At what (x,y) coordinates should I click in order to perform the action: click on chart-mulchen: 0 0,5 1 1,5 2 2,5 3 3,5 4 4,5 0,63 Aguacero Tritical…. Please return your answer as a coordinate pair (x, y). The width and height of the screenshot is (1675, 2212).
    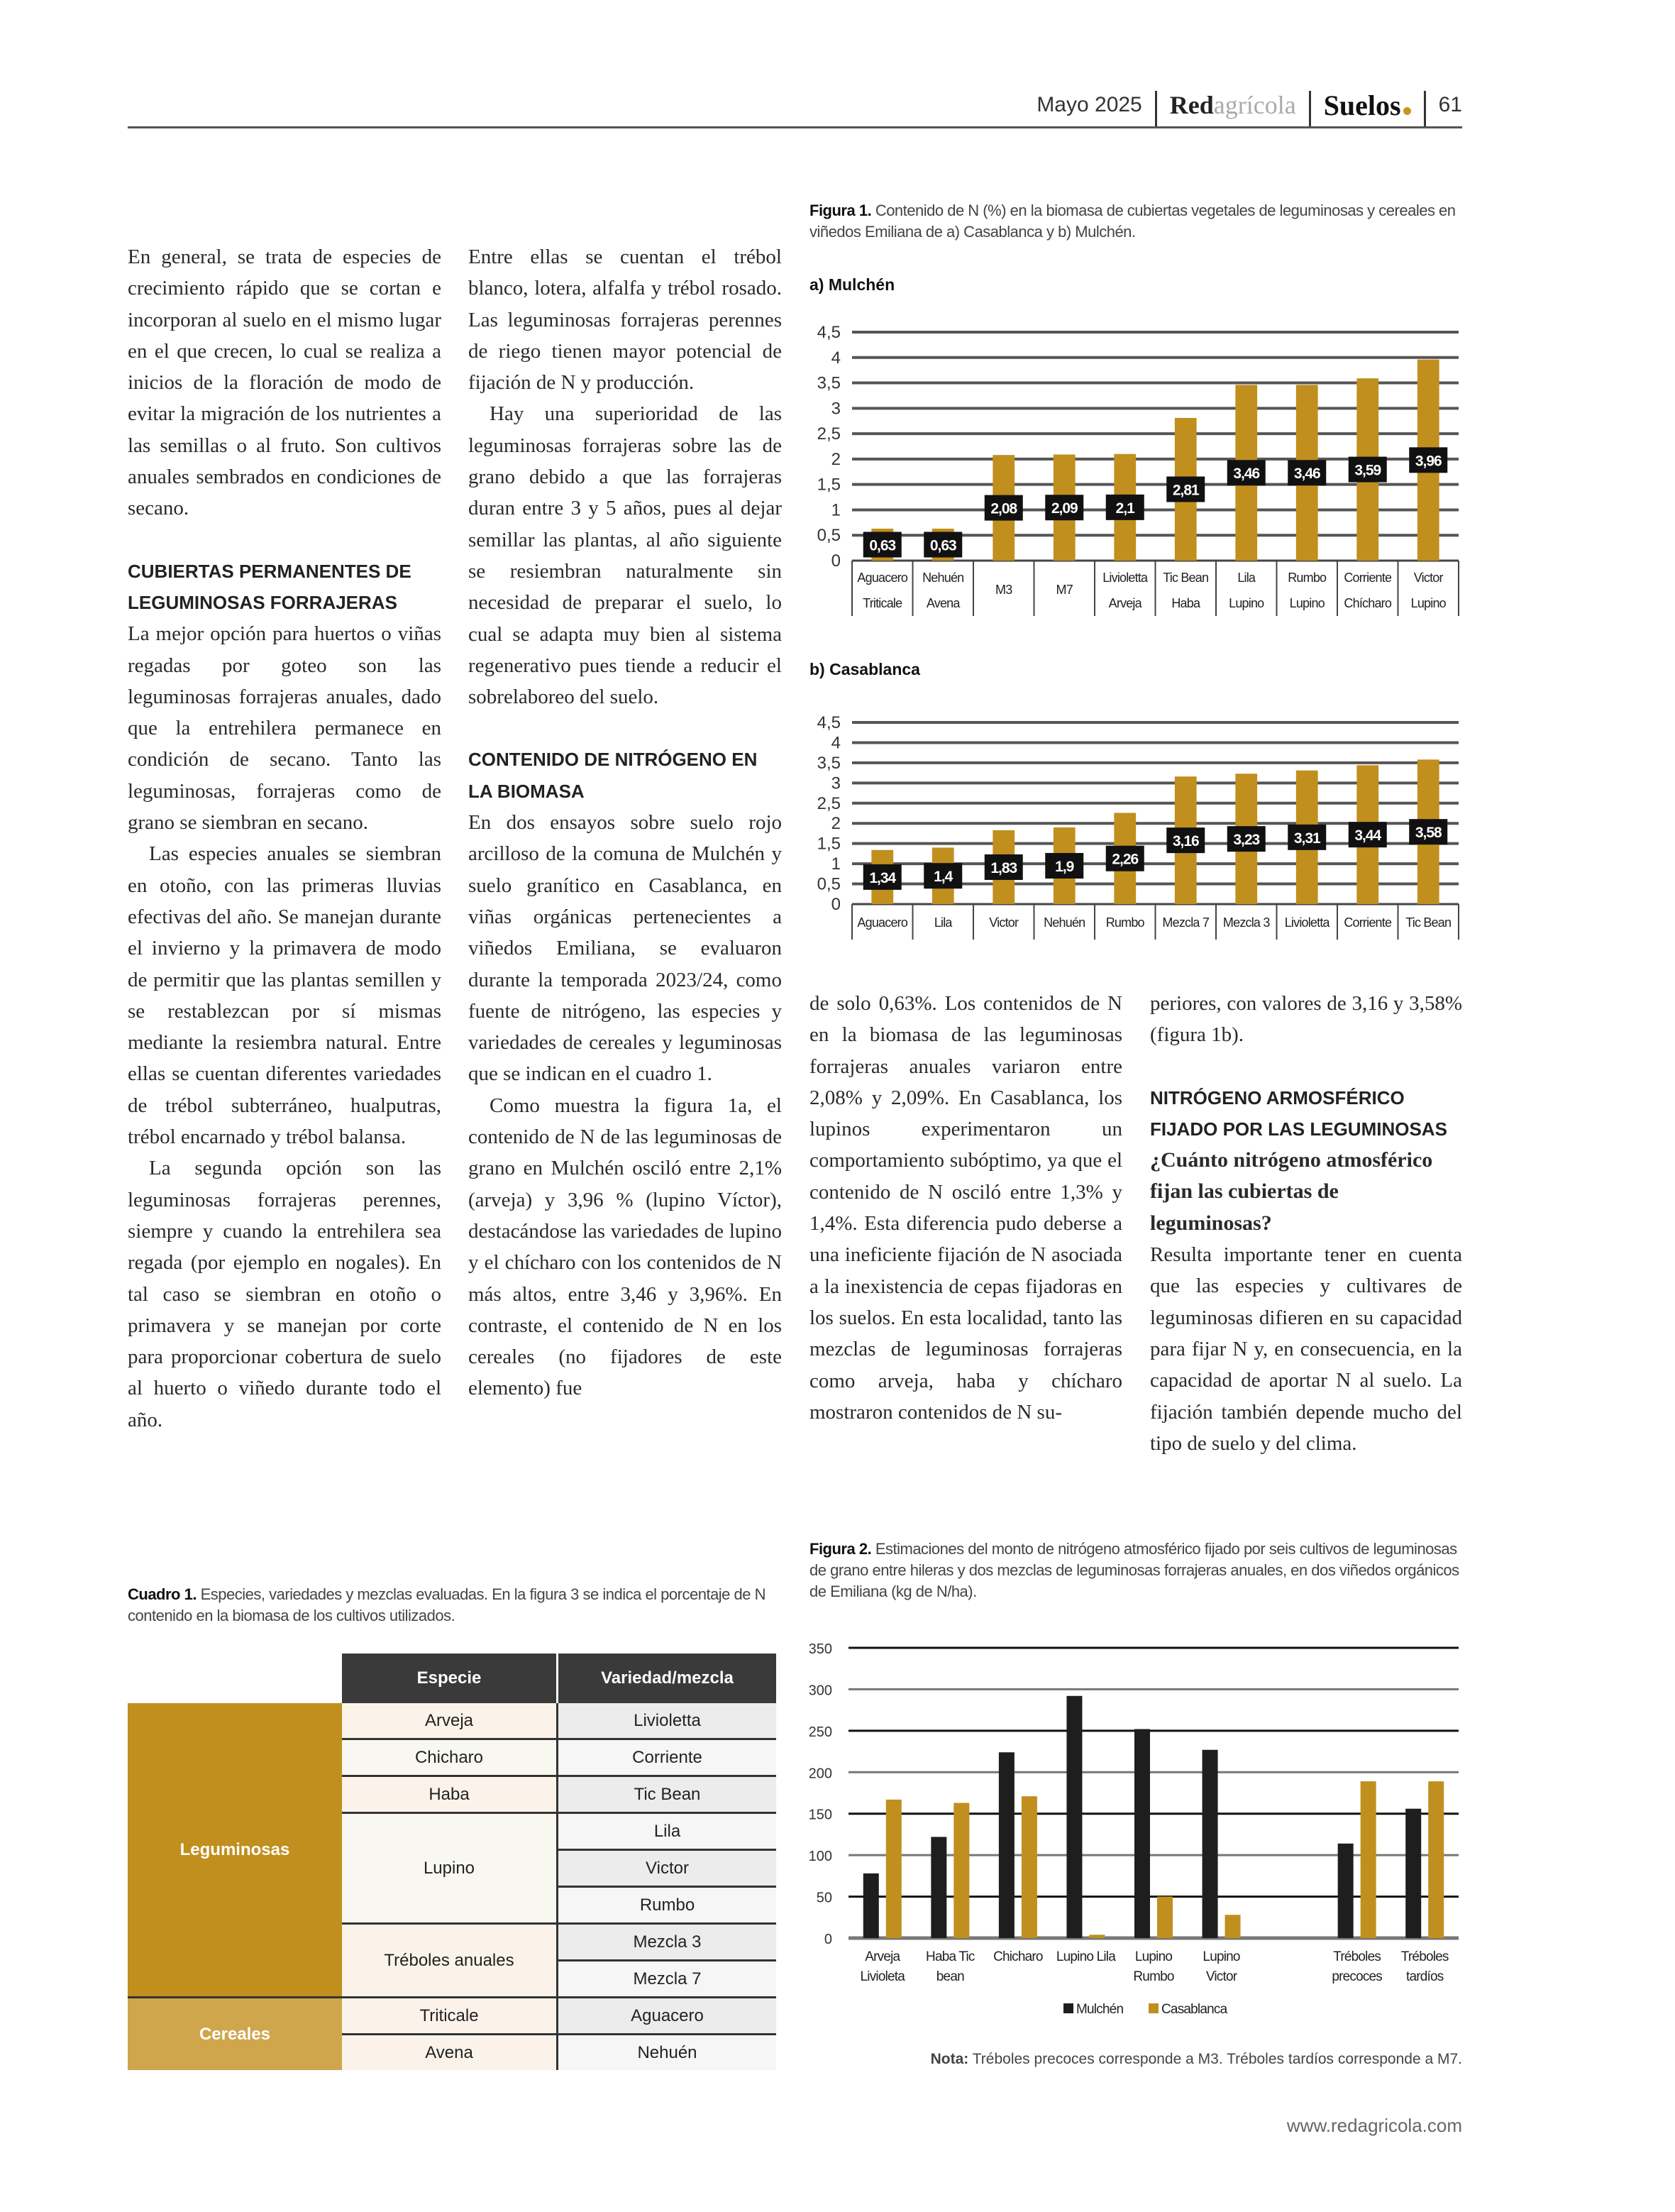
    Looking at the image, I should click on (1138, 470).